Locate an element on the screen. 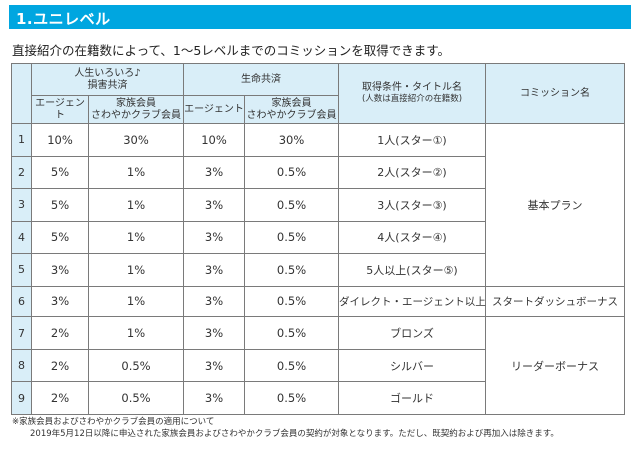 The height and width of the screenshot is (453, 640). table-row: 4 5% 1% 3% 0.5% 4人(スター④) is located at coordinates (318, 237).